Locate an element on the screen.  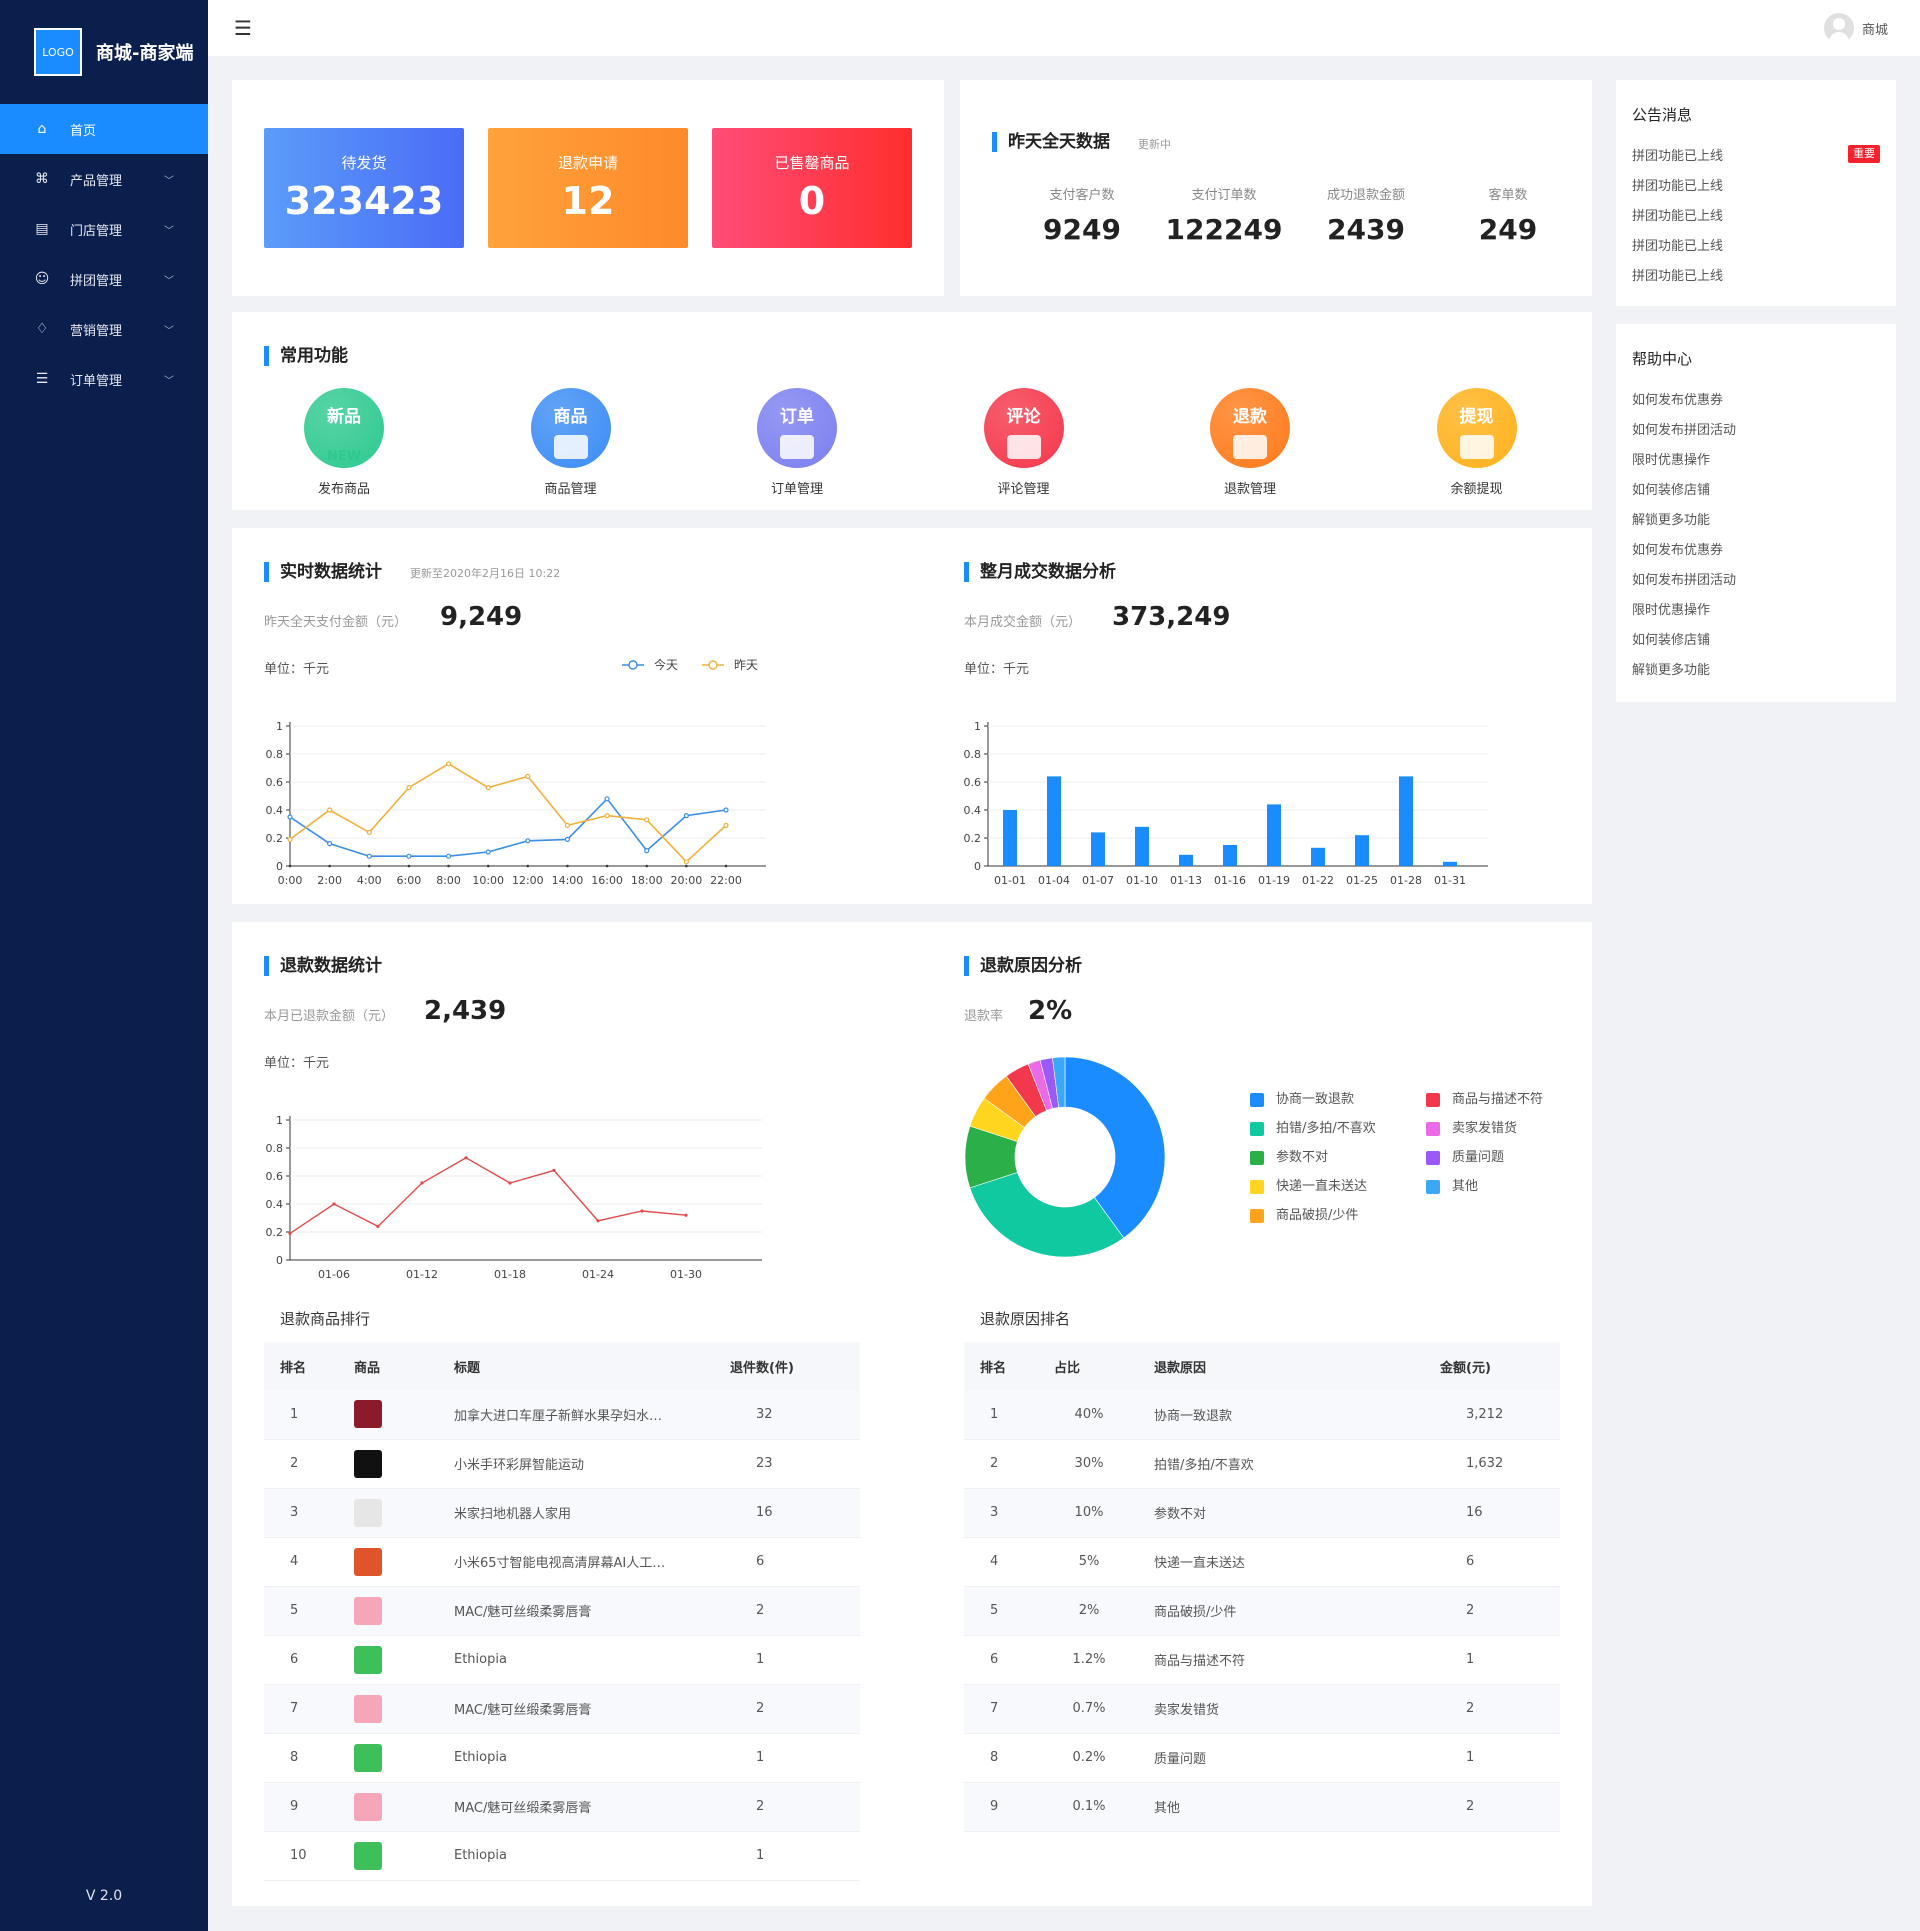
table-row: 4 小米65寸智能电视高清屏幕AI人工… 6 is located at coordinates (562, 1562).